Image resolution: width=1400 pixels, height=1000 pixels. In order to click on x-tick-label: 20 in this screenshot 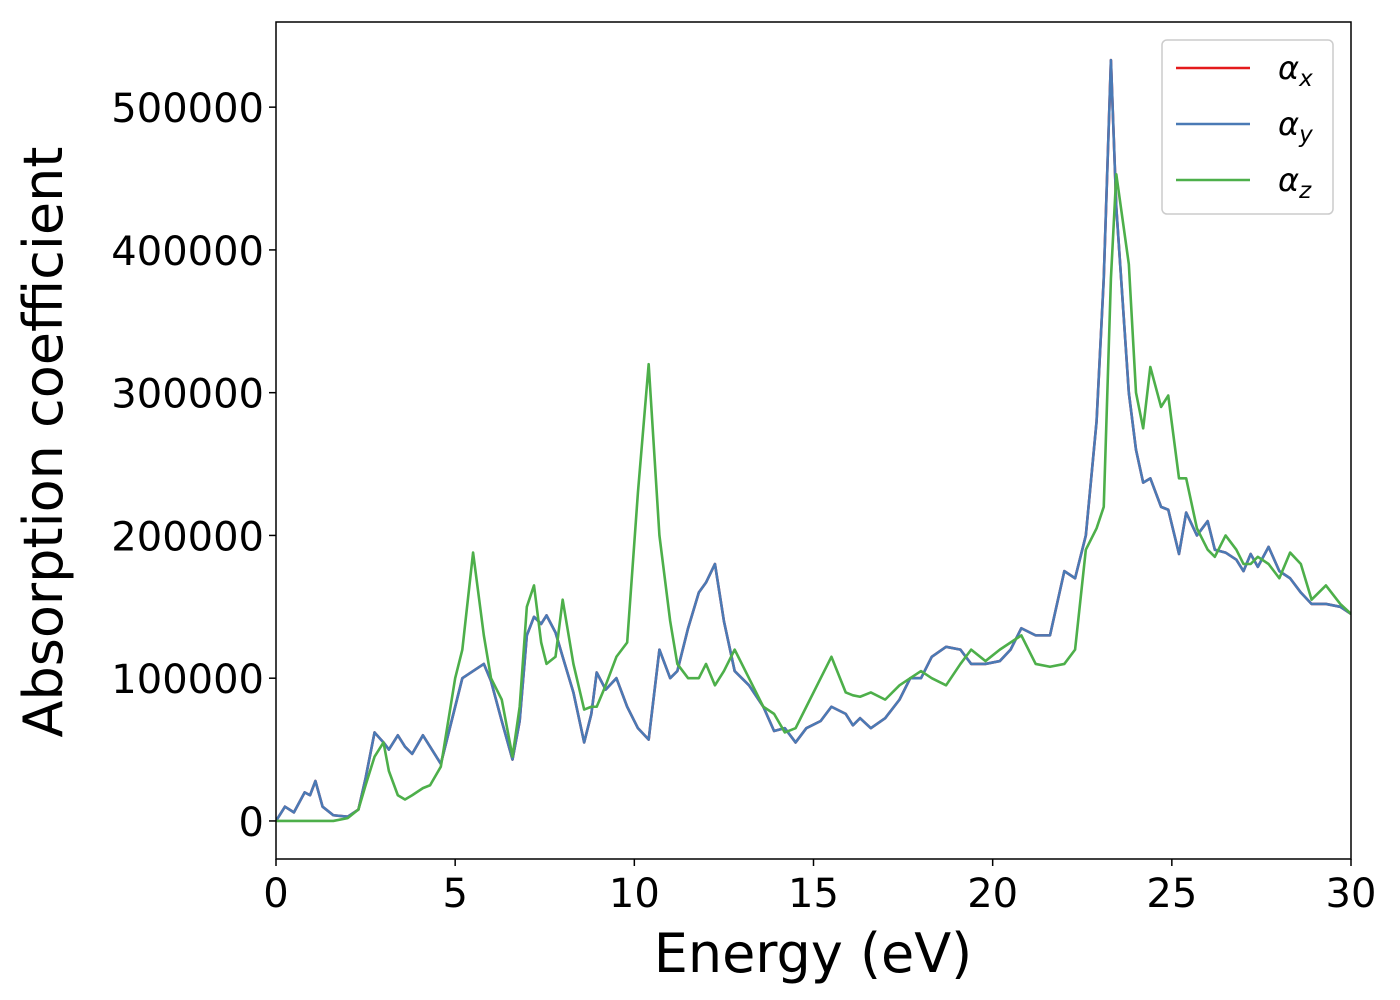, I will do `click(992, 894)`.